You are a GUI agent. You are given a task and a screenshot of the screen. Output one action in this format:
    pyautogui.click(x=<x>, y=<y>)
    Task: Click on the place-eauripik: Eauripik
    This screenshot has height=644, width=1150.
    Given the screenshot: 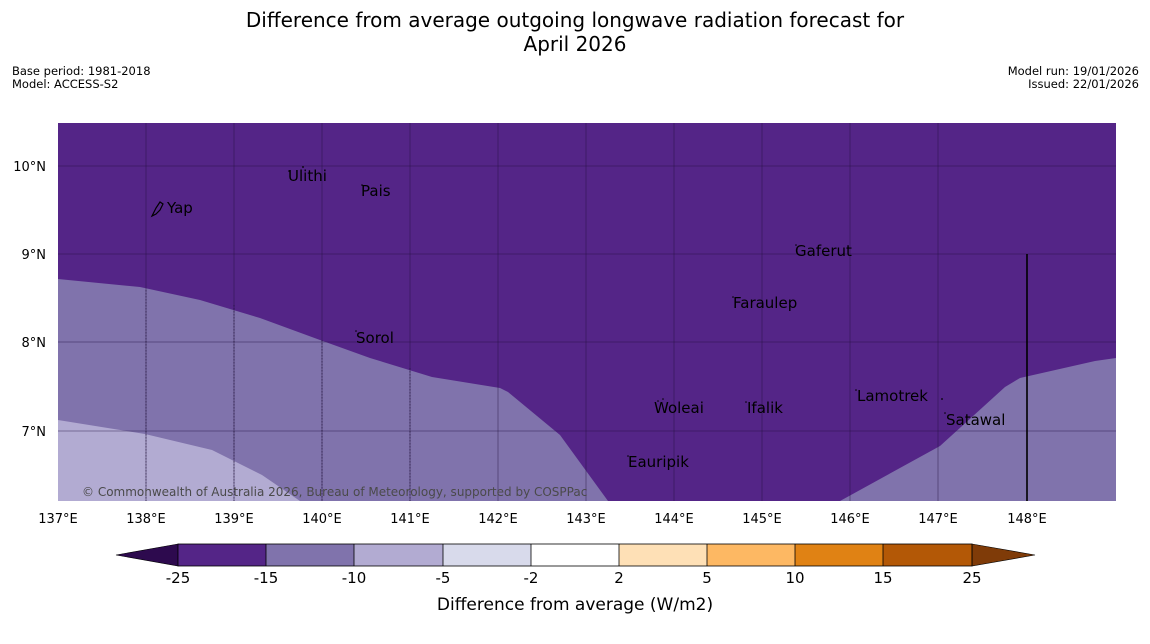 What is the action you would take?
    pyautogui.click(x=658, y=462)
    